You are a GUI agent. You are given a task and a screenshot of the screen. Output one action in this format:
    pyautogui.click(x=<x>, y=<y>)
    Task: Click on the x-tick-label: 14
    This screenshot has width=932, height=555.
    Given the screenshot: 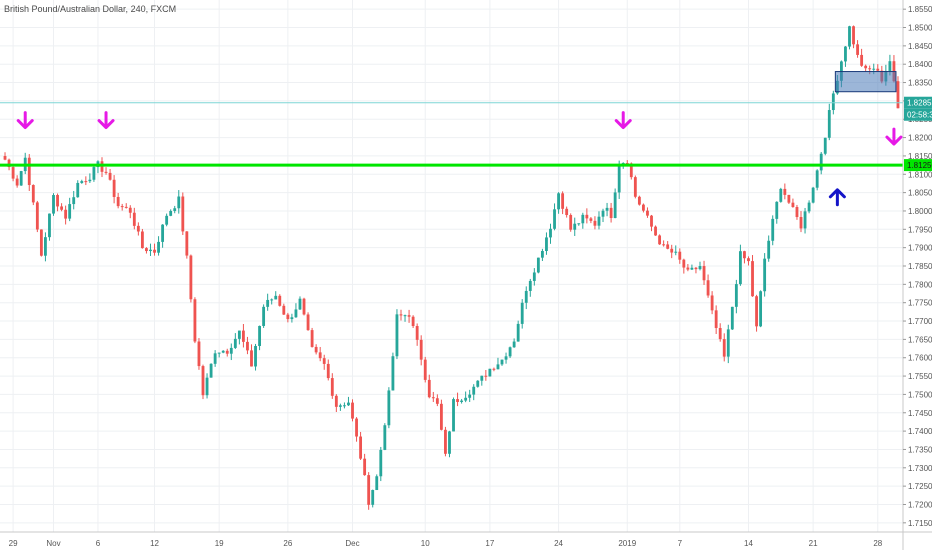 What is the action you would take?
    pyautogui.click(x=748, y=543)
    